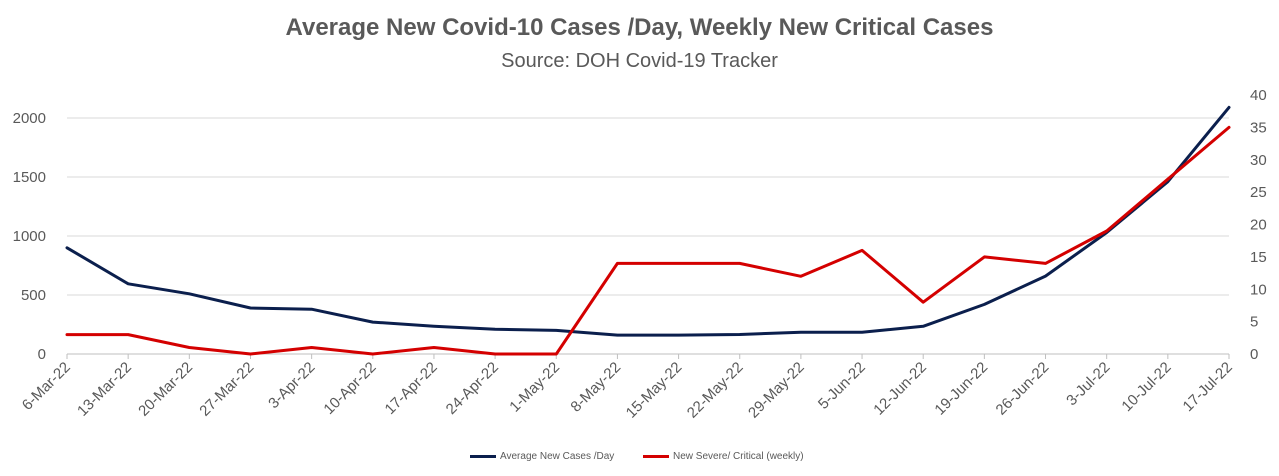  What do you see at coordinates (654, 390) in the screenshot?
I see `x-tick-label: 15-May-22` at bounding box center [654, 390].